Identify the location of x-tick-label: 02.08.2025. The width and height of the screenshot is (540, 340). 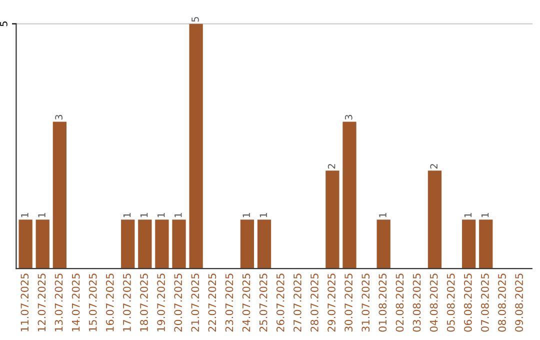
(400, 303).